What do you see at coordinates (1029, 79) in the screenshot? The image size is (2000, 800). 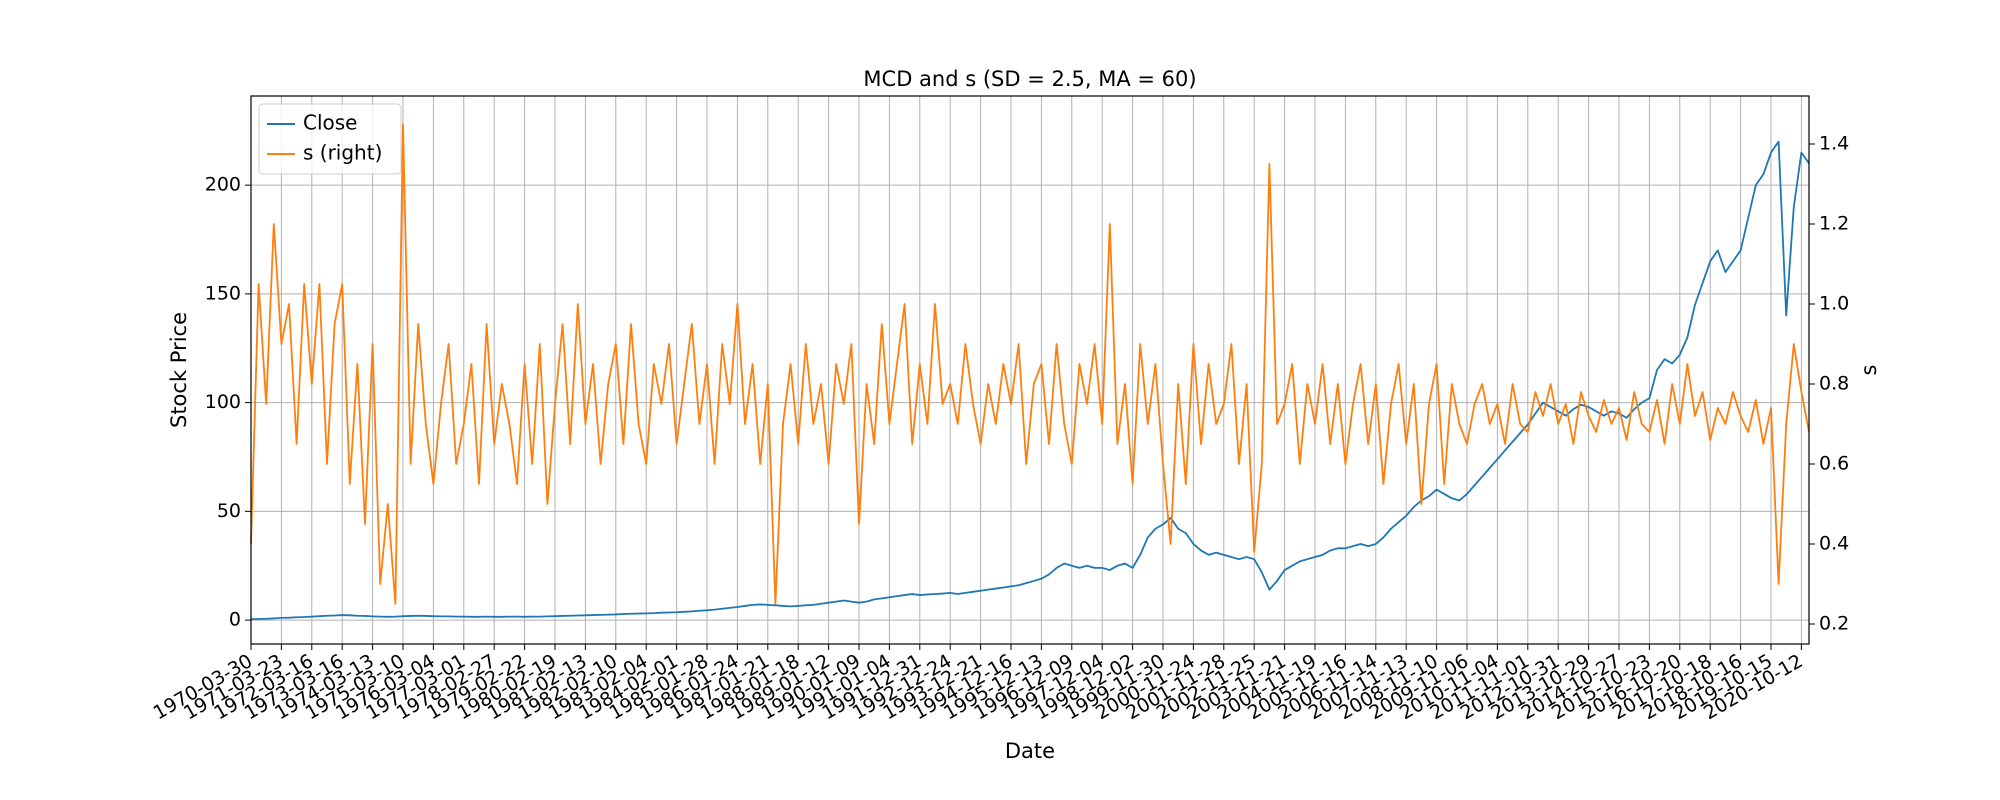 I see `chart-title: MCD and s (SD = 2.5, MA = 60)` at bounding box center [1029, 79].